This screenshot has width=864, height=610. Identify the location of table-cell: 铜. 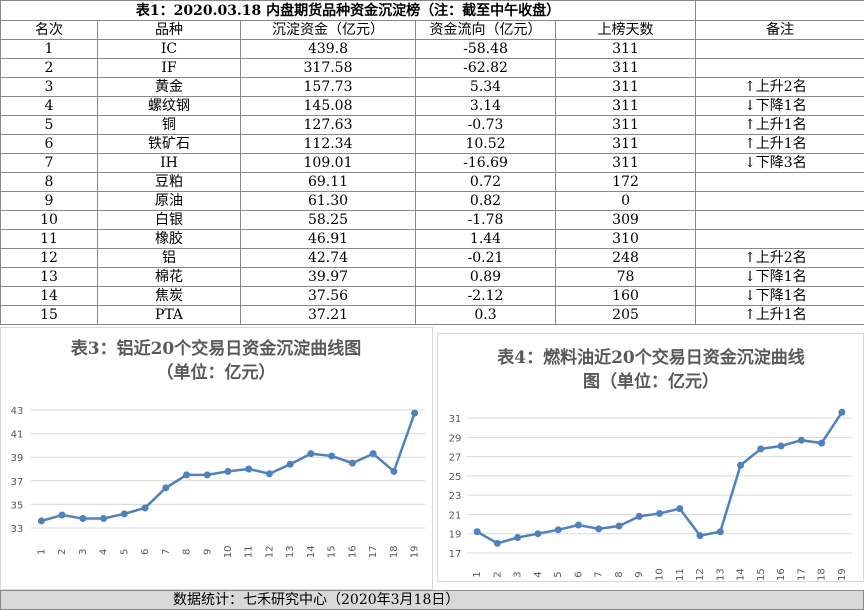
(169, 125).